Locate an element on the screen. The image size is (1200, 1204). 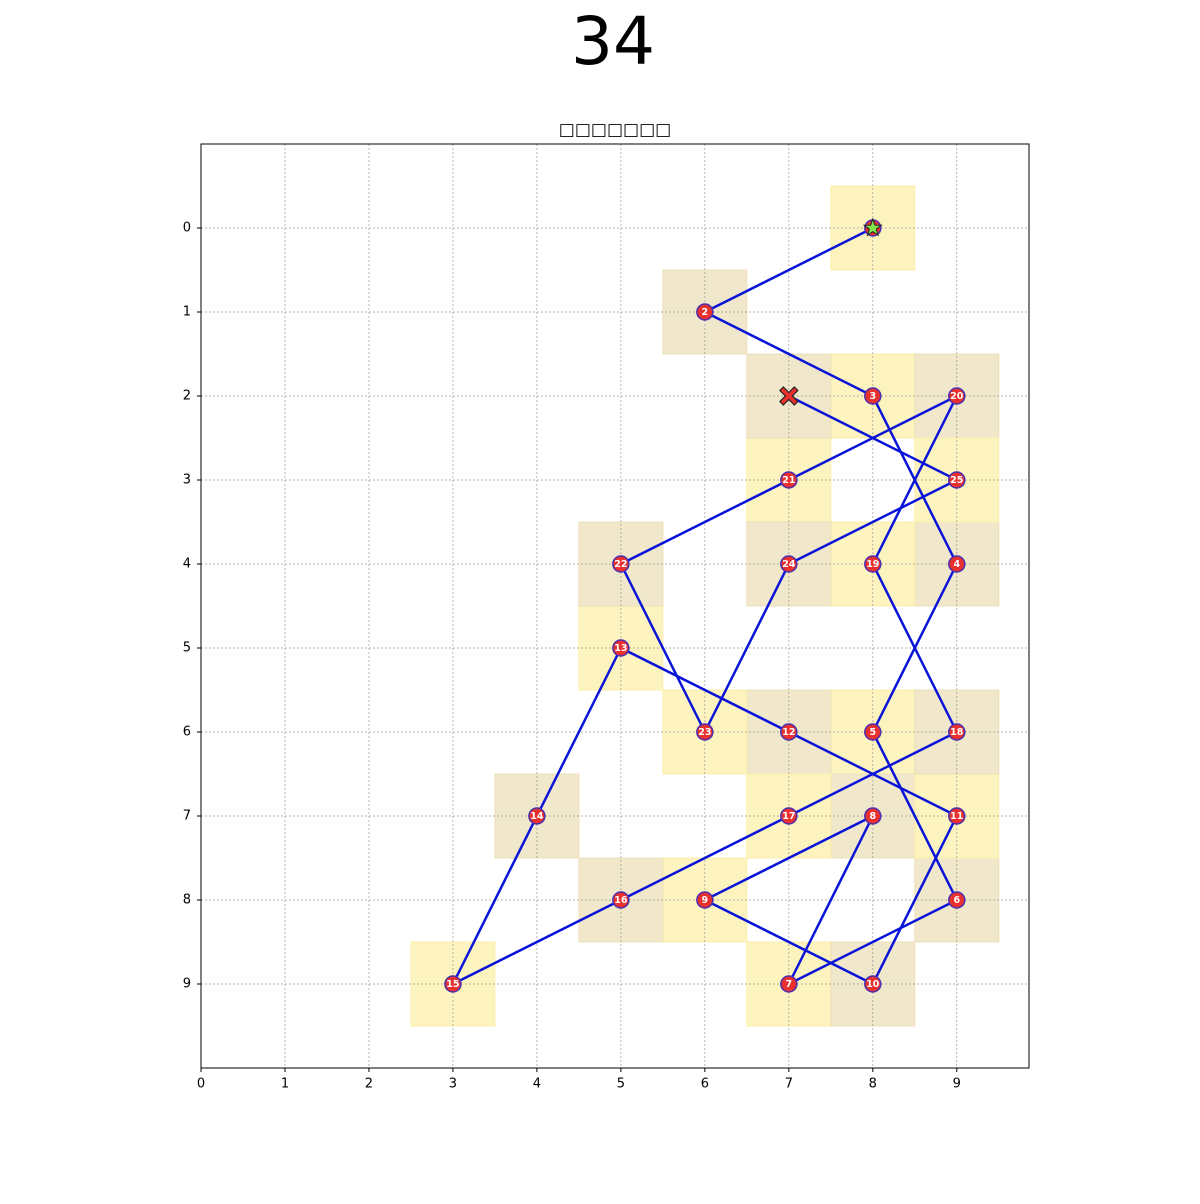
node-label: 9 is located at coordinates (705, 900).